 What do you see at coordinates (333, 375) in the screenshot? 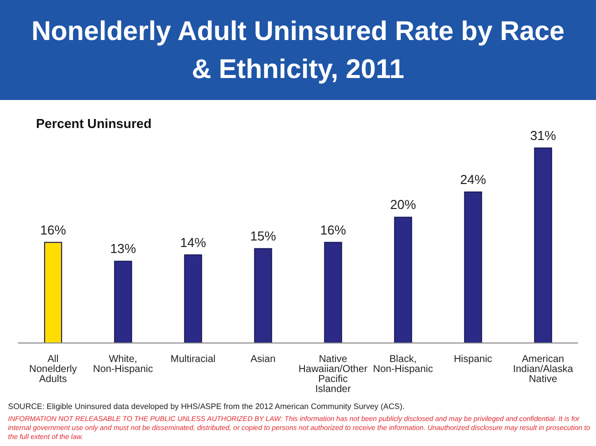
I see `x-tick-label: Native Hawaiian/Other Pacific Islander` at bounding box center [333, 375].